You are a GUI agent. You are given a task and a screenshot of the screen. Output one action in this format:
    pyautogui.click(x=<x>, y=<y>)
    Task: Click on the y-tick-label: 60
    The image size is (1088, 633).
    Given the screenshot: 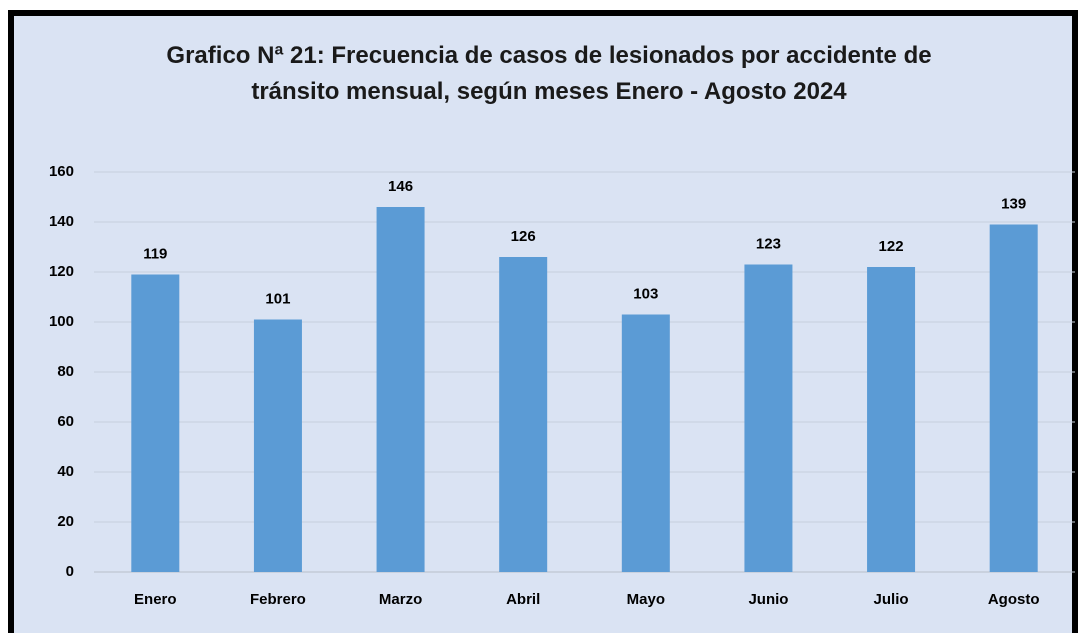 What is the action you would take?
    pyautogui.click(x=65, y=421)
    